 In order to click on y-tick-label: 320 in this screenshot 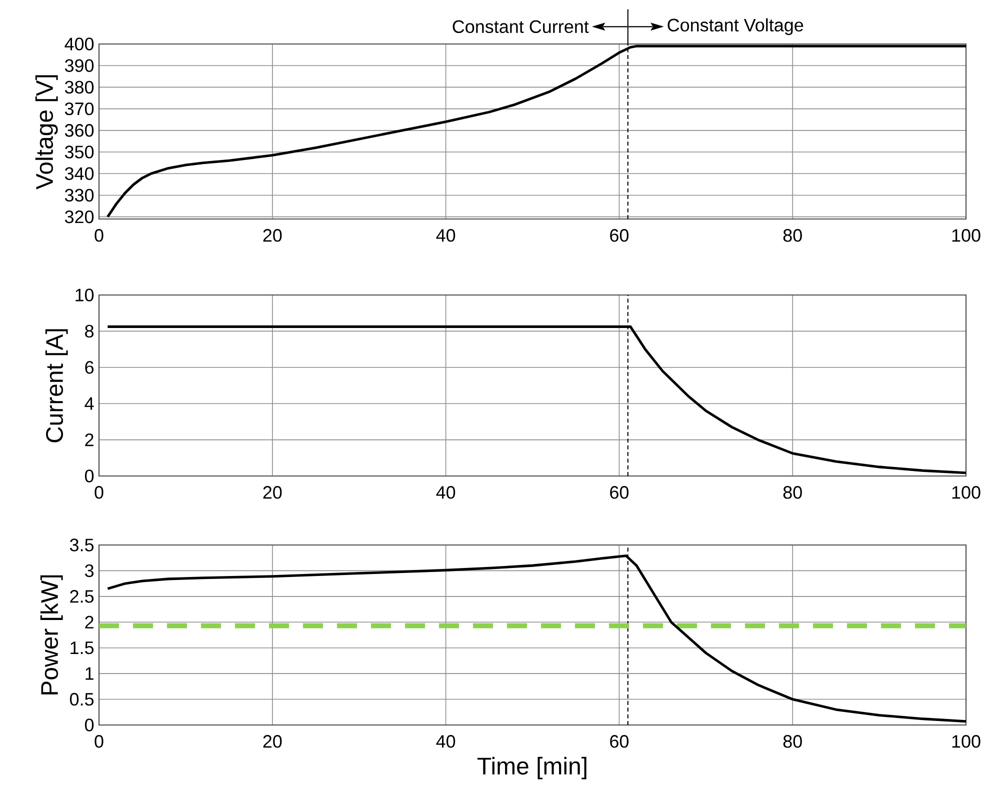, I will do `click(79, 217)`.